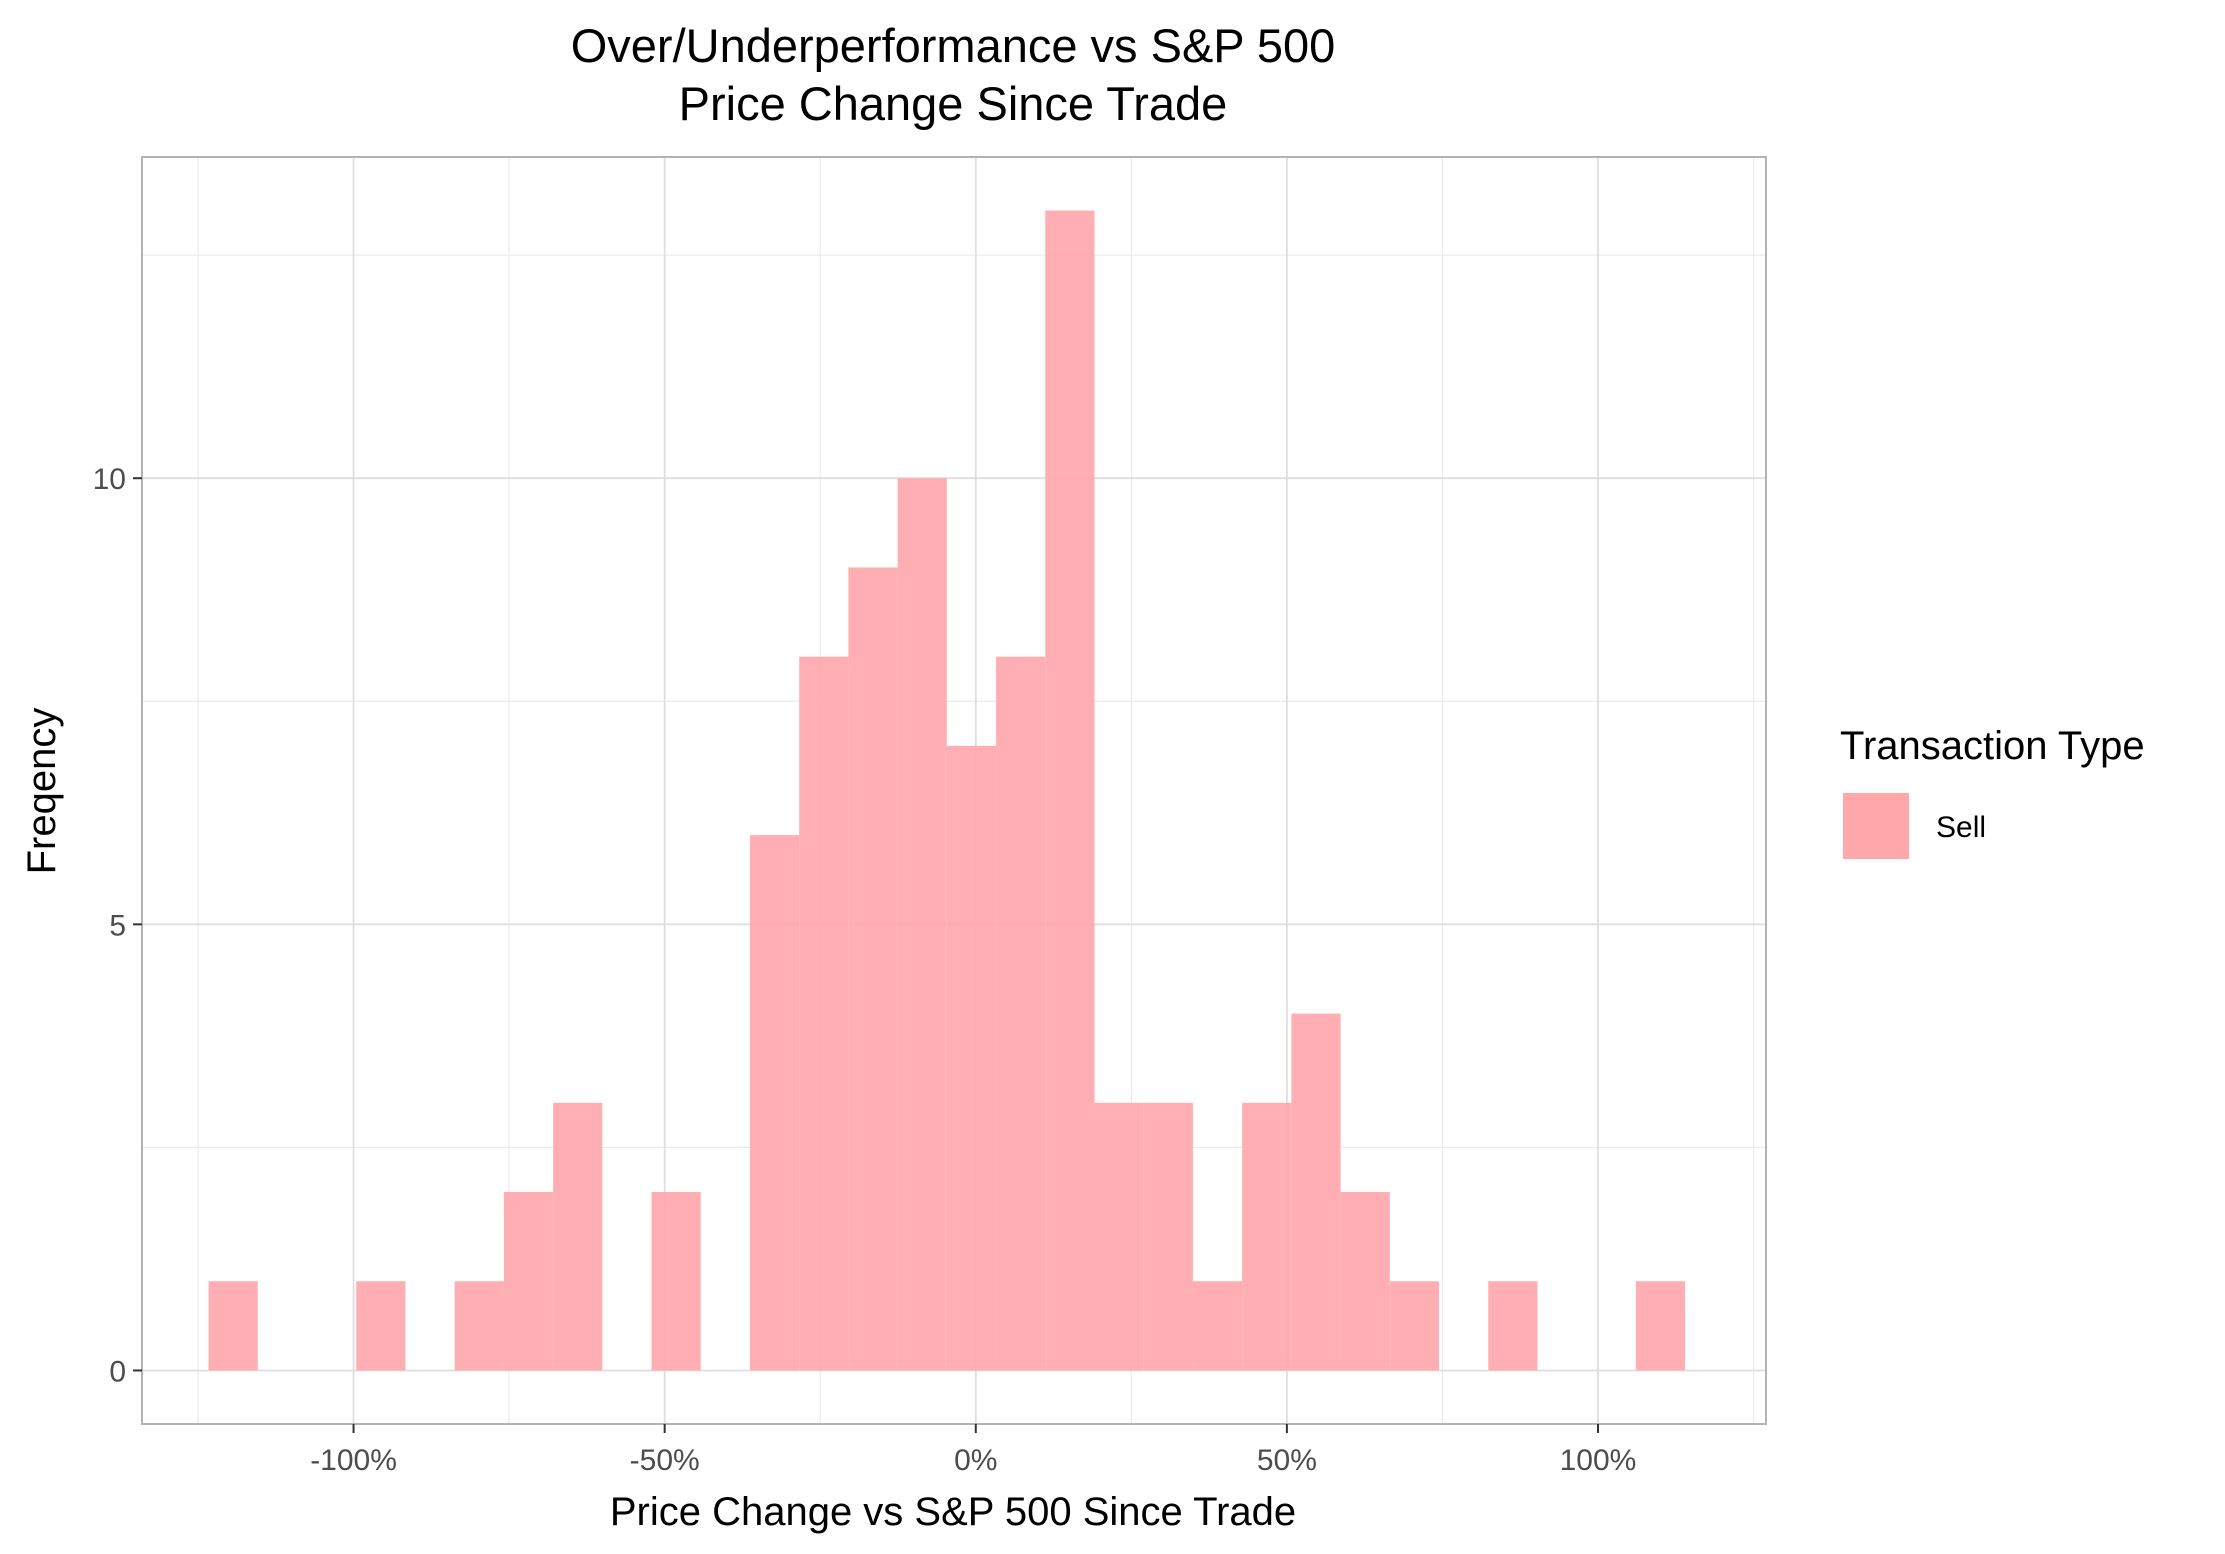 Image resolution: width=2225 pixels, height=1554 pixels. What do you see at coordinates (42, 791) in the screenshot?
I see `y-axis-title: Freqency` at bounding box center [42, 791].